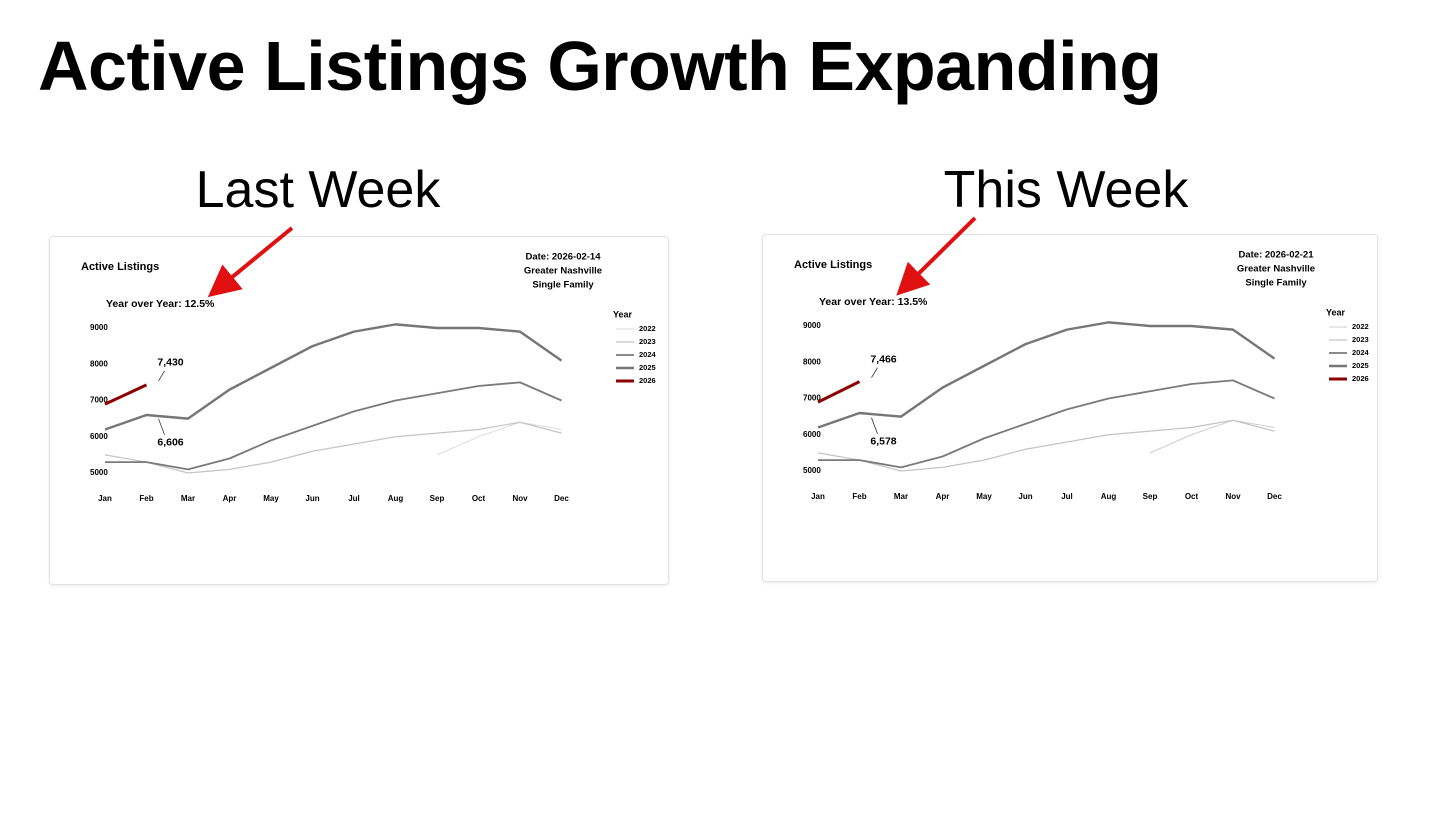 The image size is (1456, 819). I want to click on panel-label: This Week, so click(1066, 190).